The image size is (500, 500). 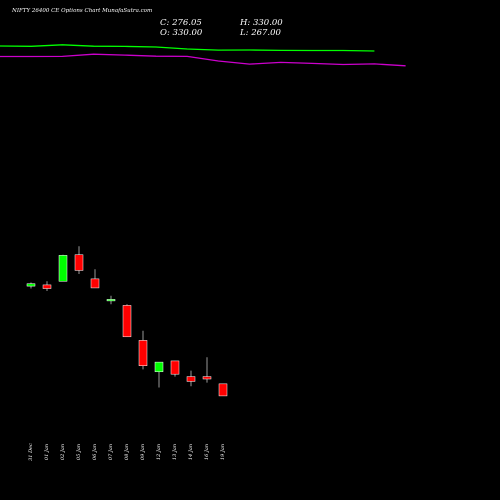 I want to click on x-tick-label: 09 Jan, so click(x=143, y=452).